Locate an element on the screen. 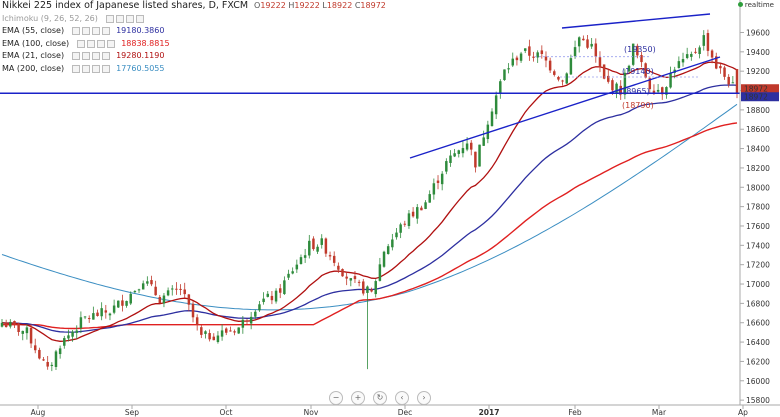 The image size is (780, 417). legend-ma200: MA (200, close) 17760.5055 is located at coordinates (194, 69).